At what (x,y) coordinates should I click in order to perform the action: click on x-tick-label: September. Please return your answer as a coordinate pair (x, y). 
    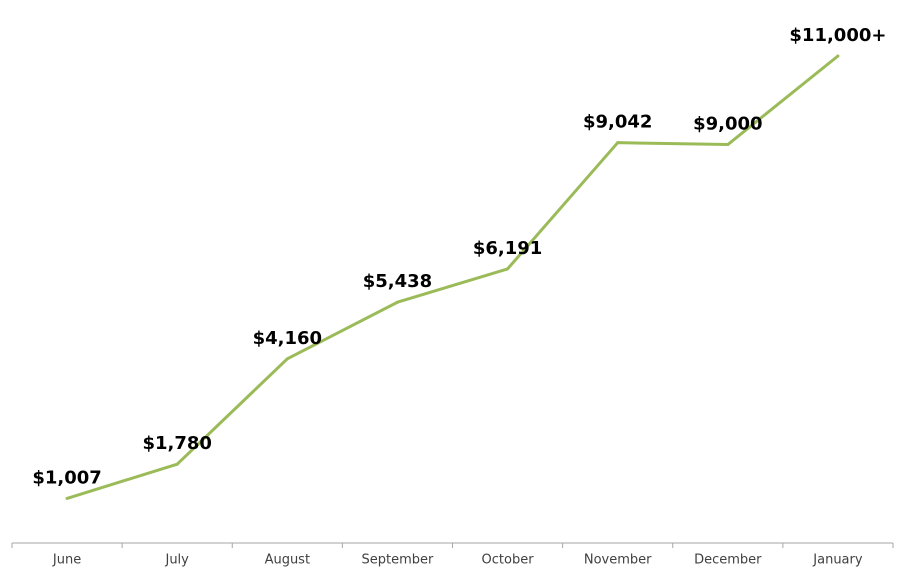
    Looking at the image, I should click on (398, 560).